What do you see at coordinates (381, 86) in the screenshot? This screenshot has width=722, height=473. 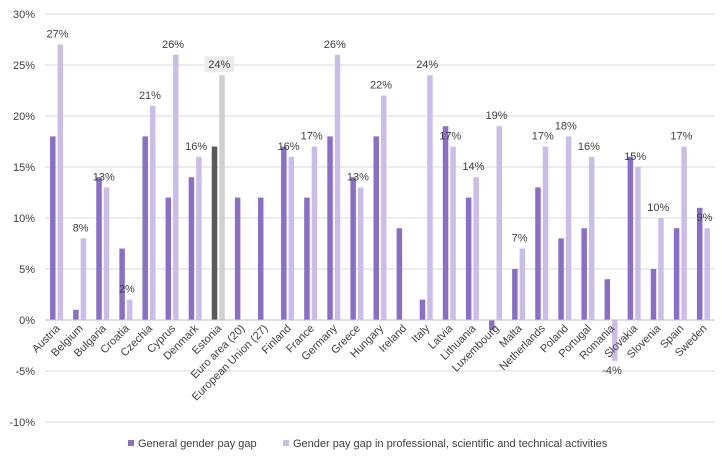 I see `data-label: 22%` at bounding box center [381, 86].